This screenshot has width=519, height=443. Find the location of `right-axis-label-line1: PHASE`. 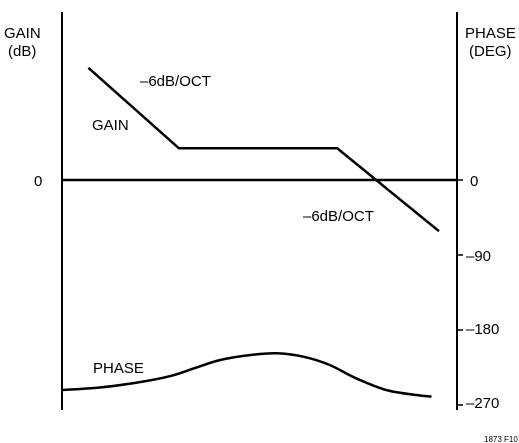

right-axis-label-line1: PHASE is located at coordinates (490, 33).